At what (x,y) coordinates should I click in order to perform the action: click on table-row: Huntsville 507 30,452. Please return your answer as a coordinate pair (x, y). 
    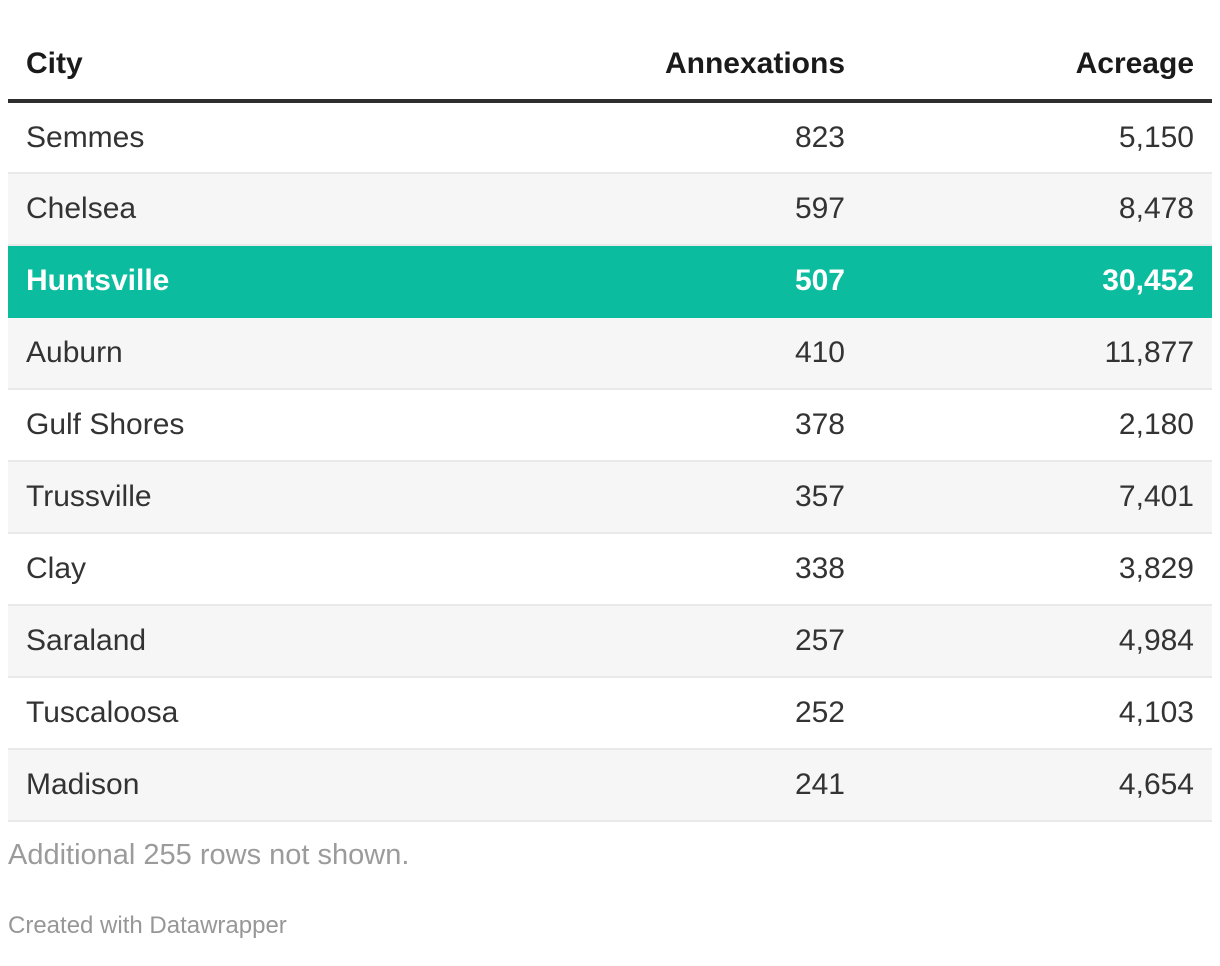
    Looking at the image, I should click on (610, 281).